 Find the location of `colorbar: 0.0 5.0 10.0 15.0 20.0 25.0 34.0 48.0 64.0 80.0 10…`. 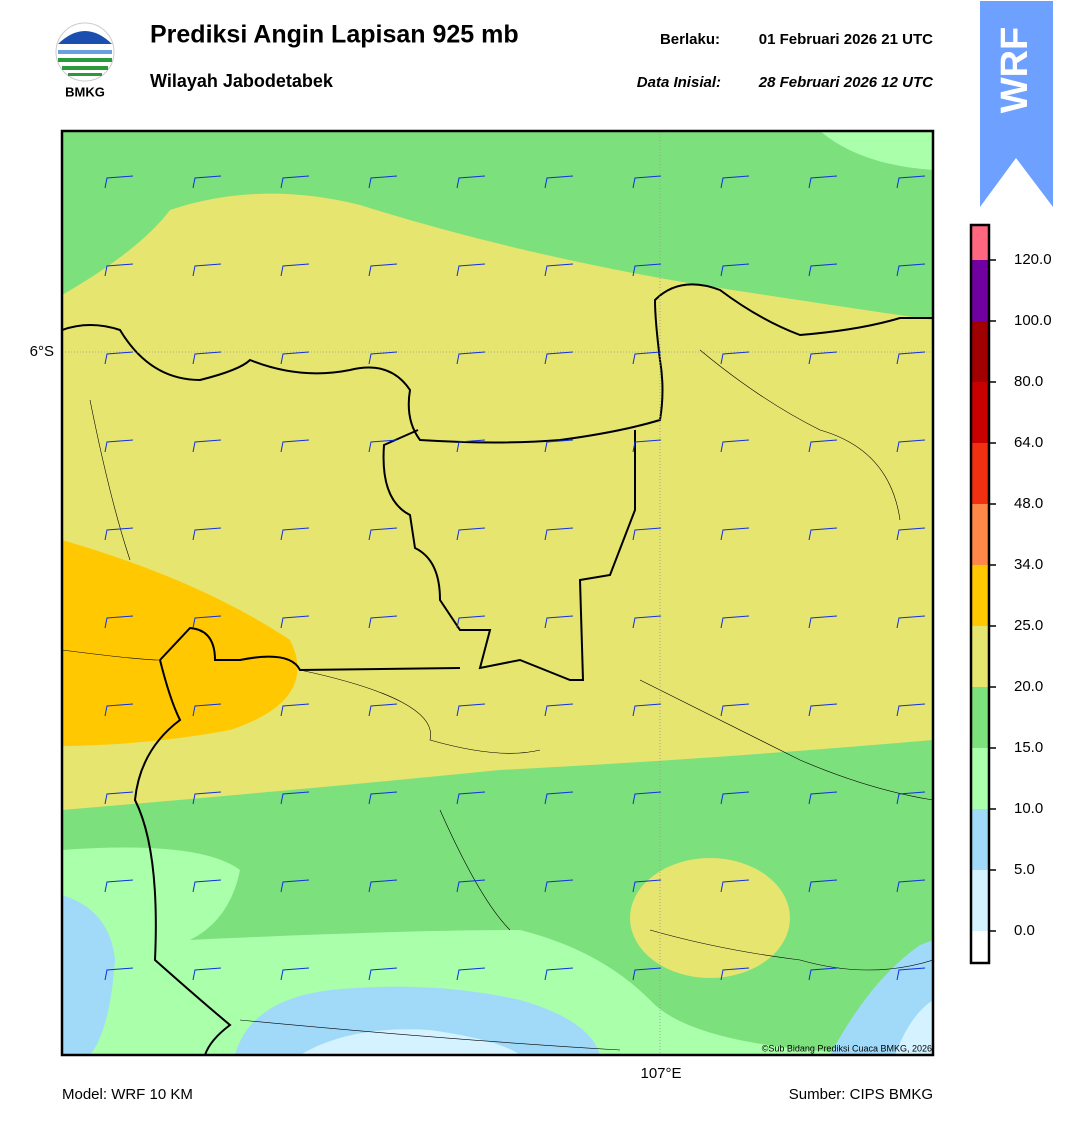

colorbar: 0.0 5.0 10.0 15.0 20.0 25.0 34.0 48.0 64.0 80.0 10… is located at coordinates (1010, 594).